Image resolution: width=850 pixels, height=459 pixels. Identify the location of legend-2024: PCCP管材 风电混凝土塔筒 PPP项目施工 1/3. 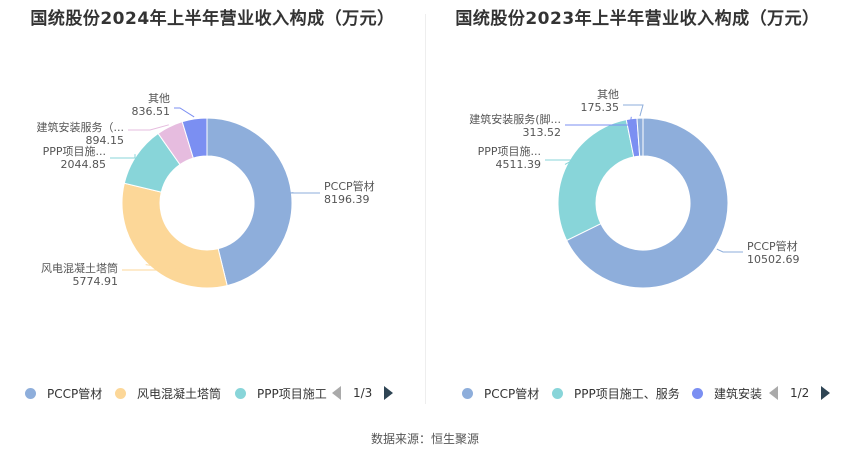
(212, 394).